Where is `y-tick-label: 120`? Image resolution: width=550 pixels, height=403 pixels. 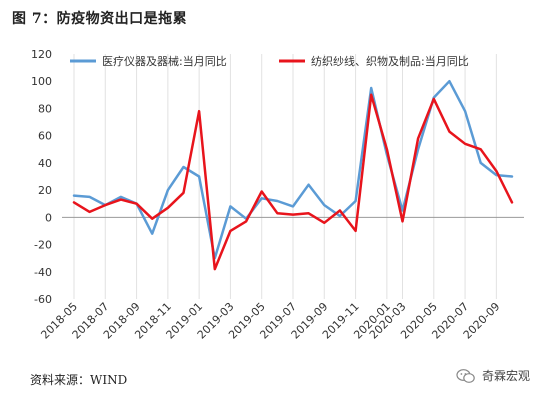 y-tick-label: 120 is located at coordinates (41, 54).